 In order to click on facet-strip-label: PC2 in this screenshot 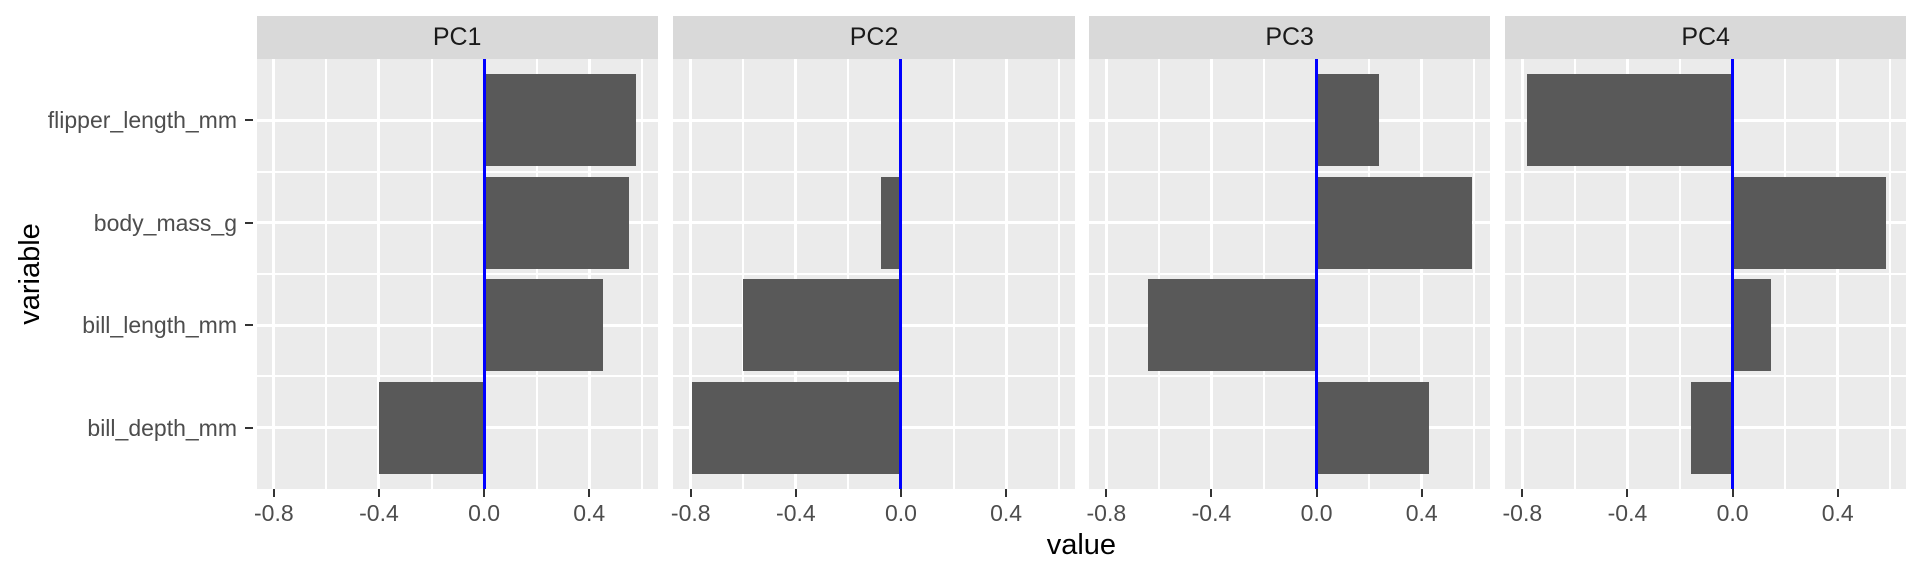, I will do `click(874, 37)`.